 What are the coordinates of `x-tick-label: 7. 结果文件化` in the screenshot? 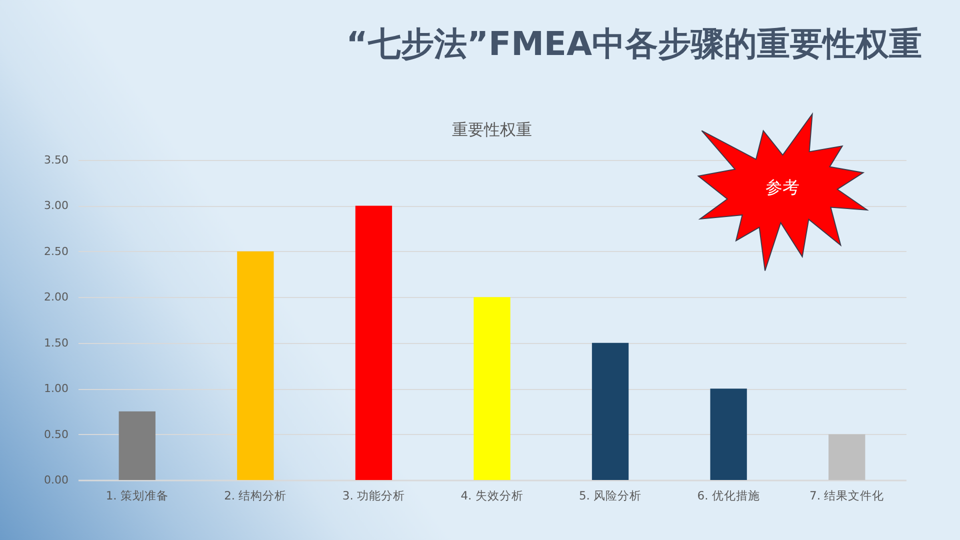 It's located at (847, 495).